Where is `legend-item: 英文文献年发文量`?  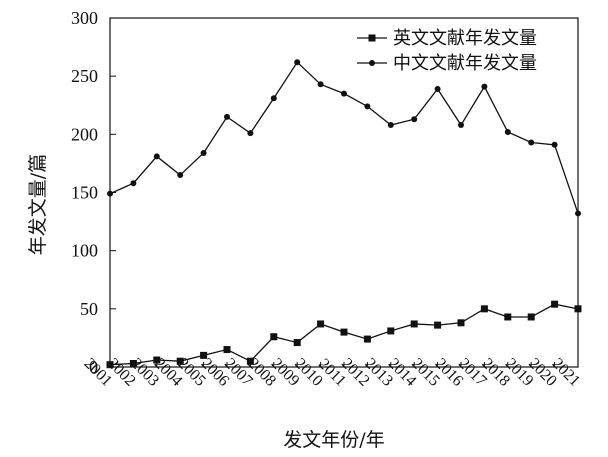 legend-item: 英文文献年发文量 is located at coordinates (447, 38).